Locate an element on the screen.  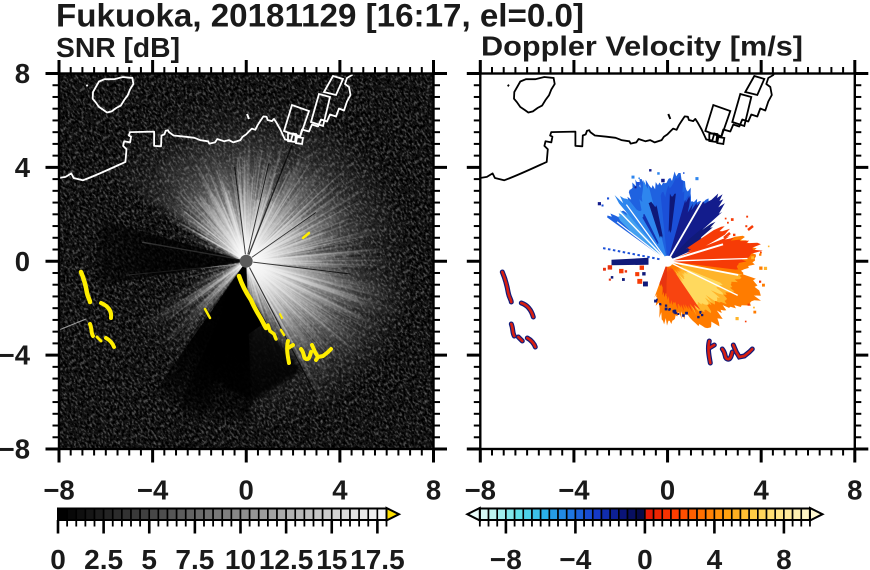
svg-text: 17.5 is located at coordinates (377, 557).